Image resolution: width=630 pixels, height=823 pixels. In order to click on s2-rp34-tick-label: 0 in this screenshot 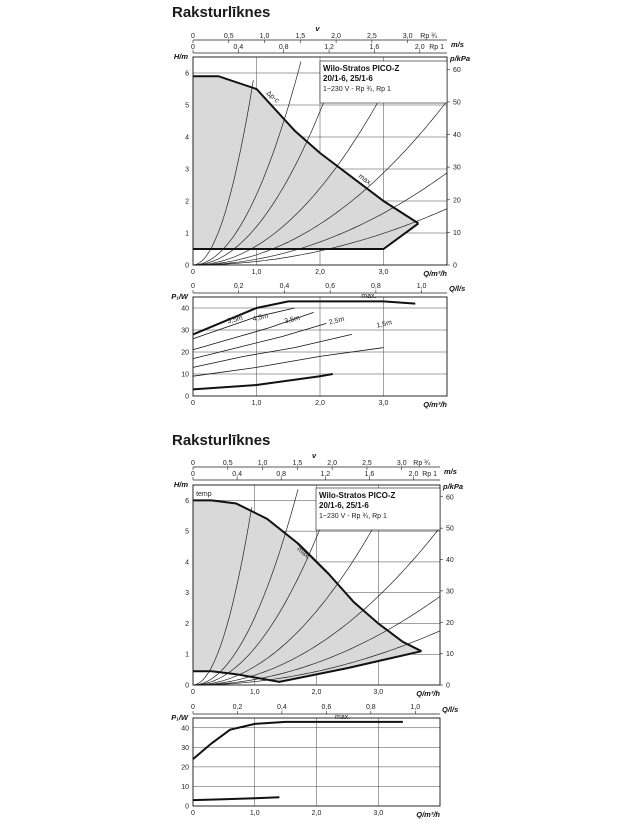, I will do `click(193, 463)`.